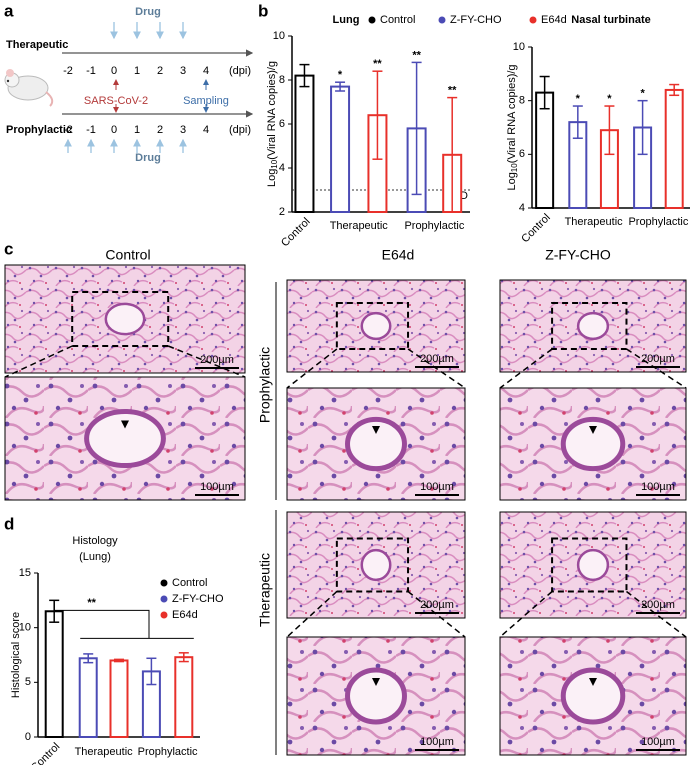 Image resolution: width=697 pixels, height=765 pixels. What do you see at coordinates (346, 20) in the screenshot?
I see `chart-title: Lung` at bounding box center [346, 20].